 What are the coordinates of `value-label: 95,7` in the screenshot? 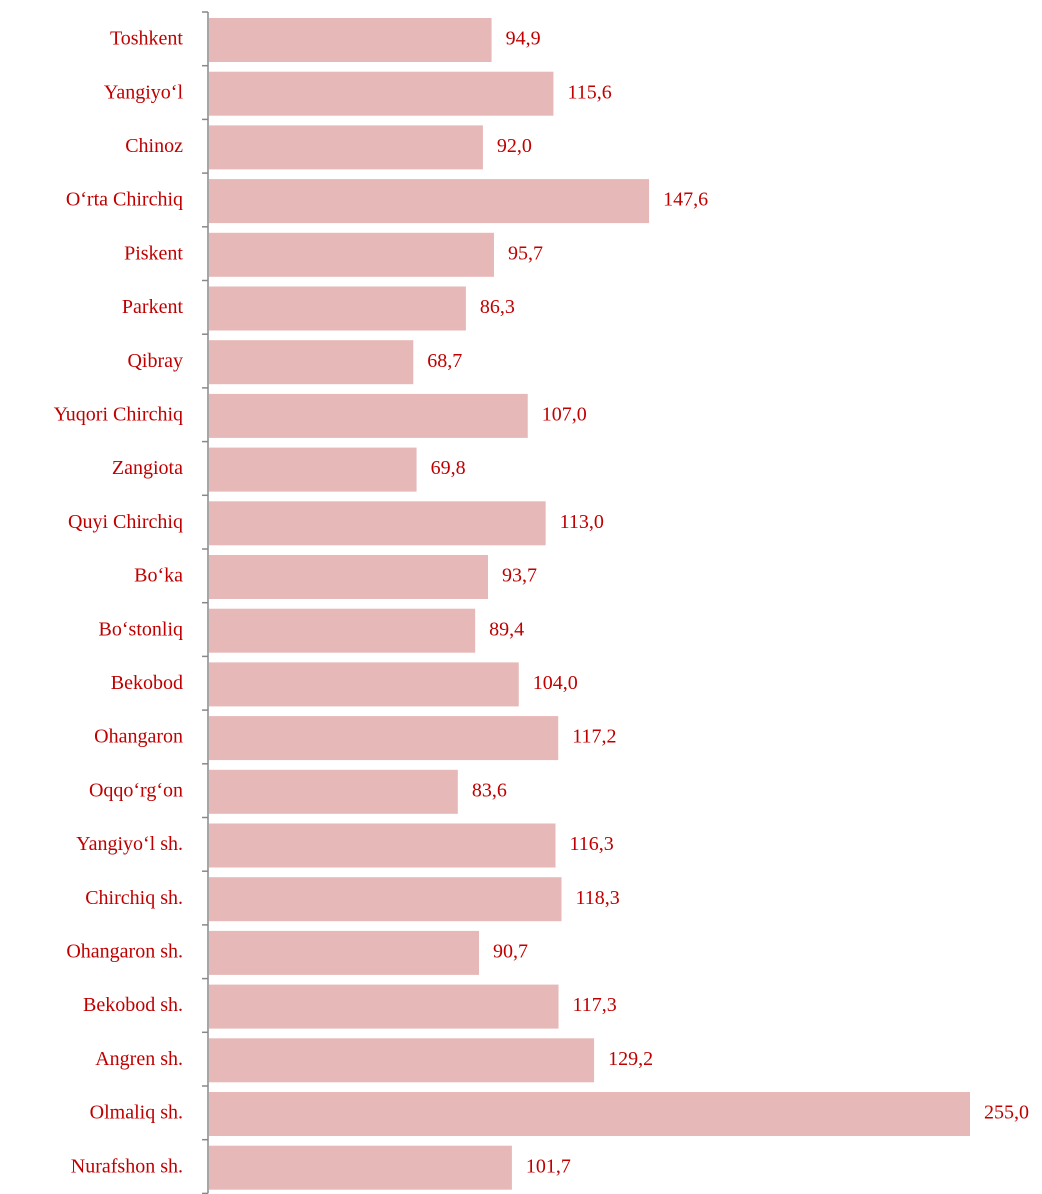 It's located at (525, 253).